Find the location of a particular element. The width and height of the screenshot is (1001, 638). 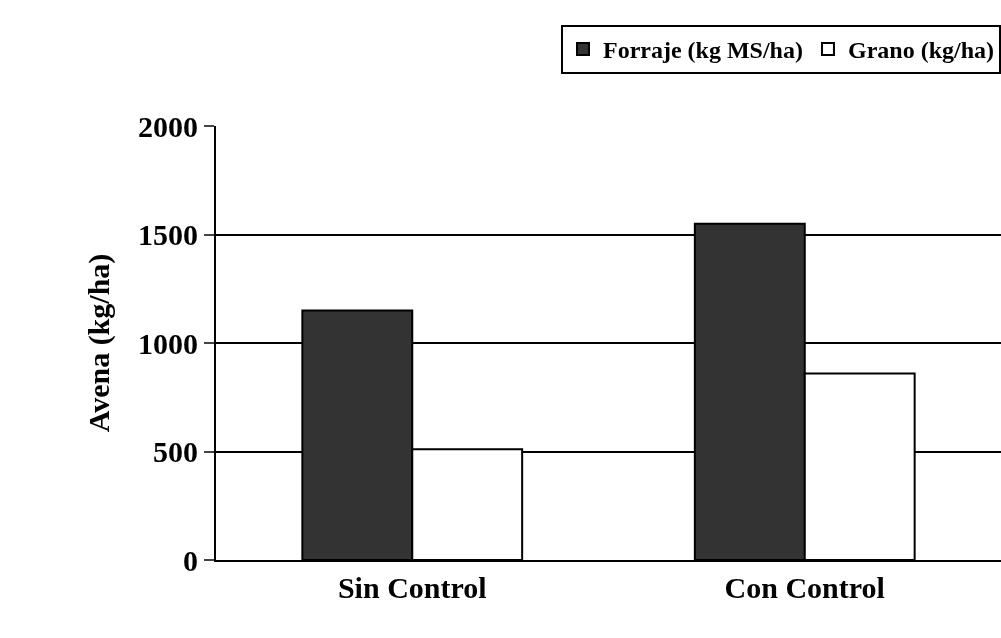

x-tick-label: Sin Control is located at coordinates (412, 587).